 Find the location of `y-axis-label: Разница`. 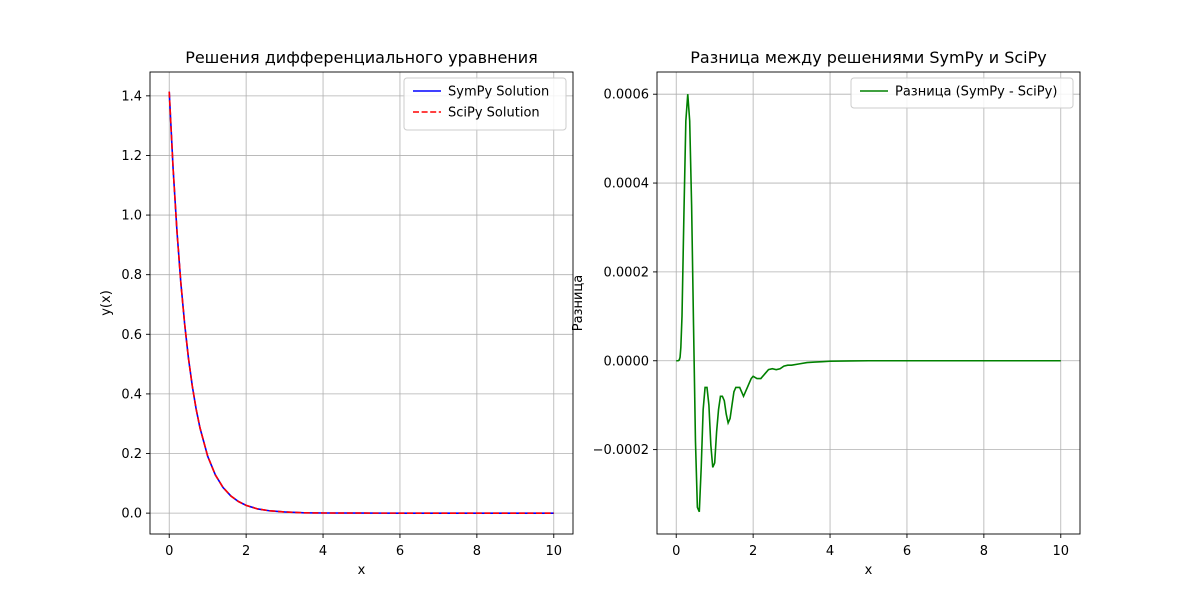

y-axis-label: Разница is located at coordinates (578, 303).